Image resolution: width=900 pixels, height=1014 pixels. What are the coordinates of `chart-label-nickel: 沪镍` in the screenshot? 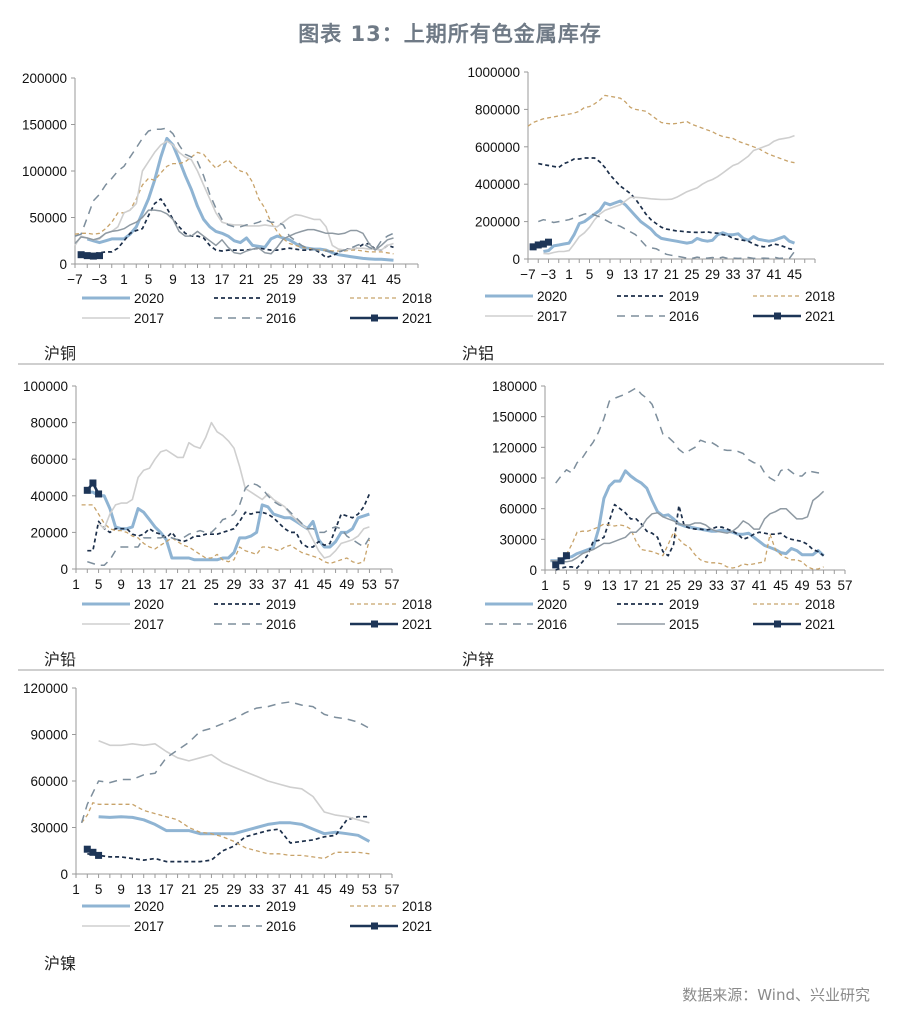 It's located at (60, 963).